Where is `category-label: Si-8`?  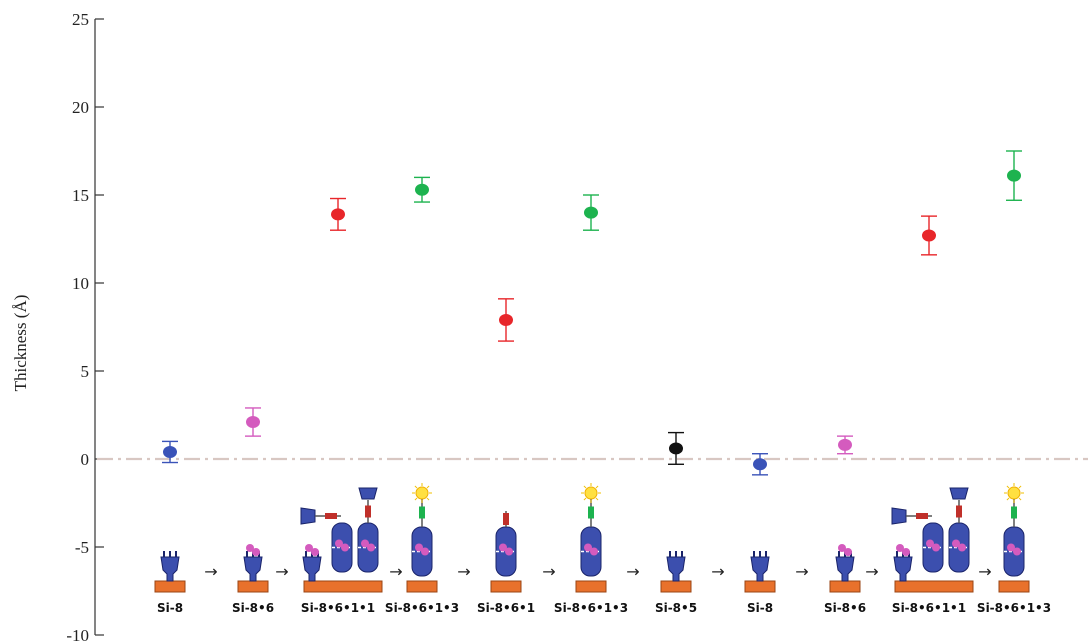 category-label: Si-8 is located at coordinates (170, 608).